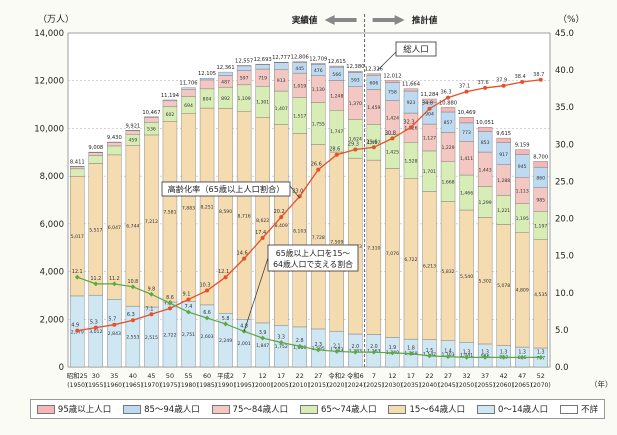  I want to click on total-label: 12,709, so click(318, 59).